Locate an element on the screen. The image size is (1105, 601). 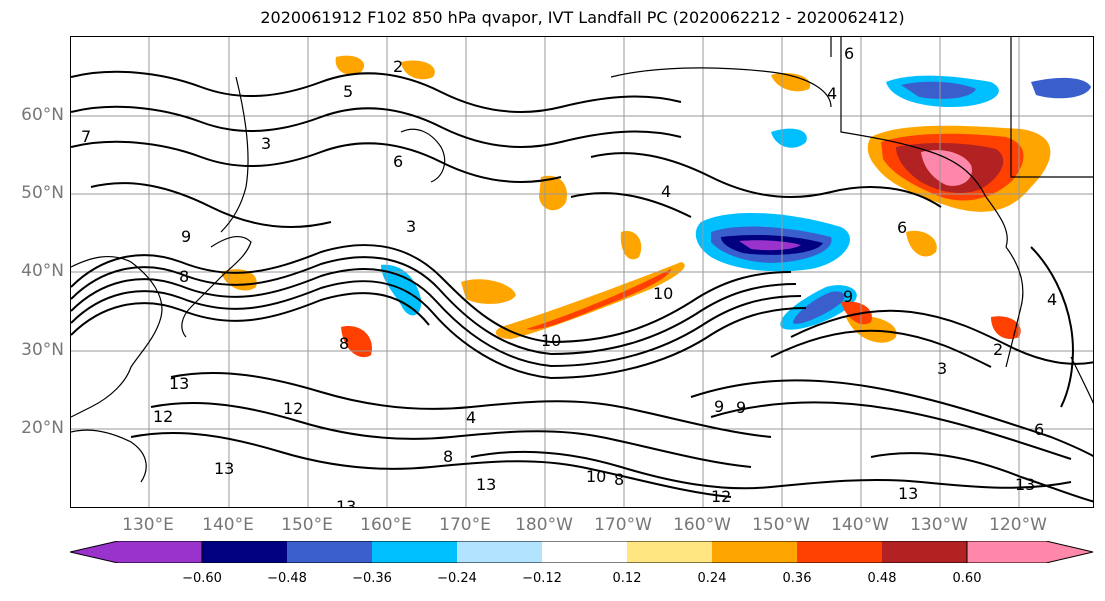
colorbar-tick: 0.36 is located at coordinates (797, 578).